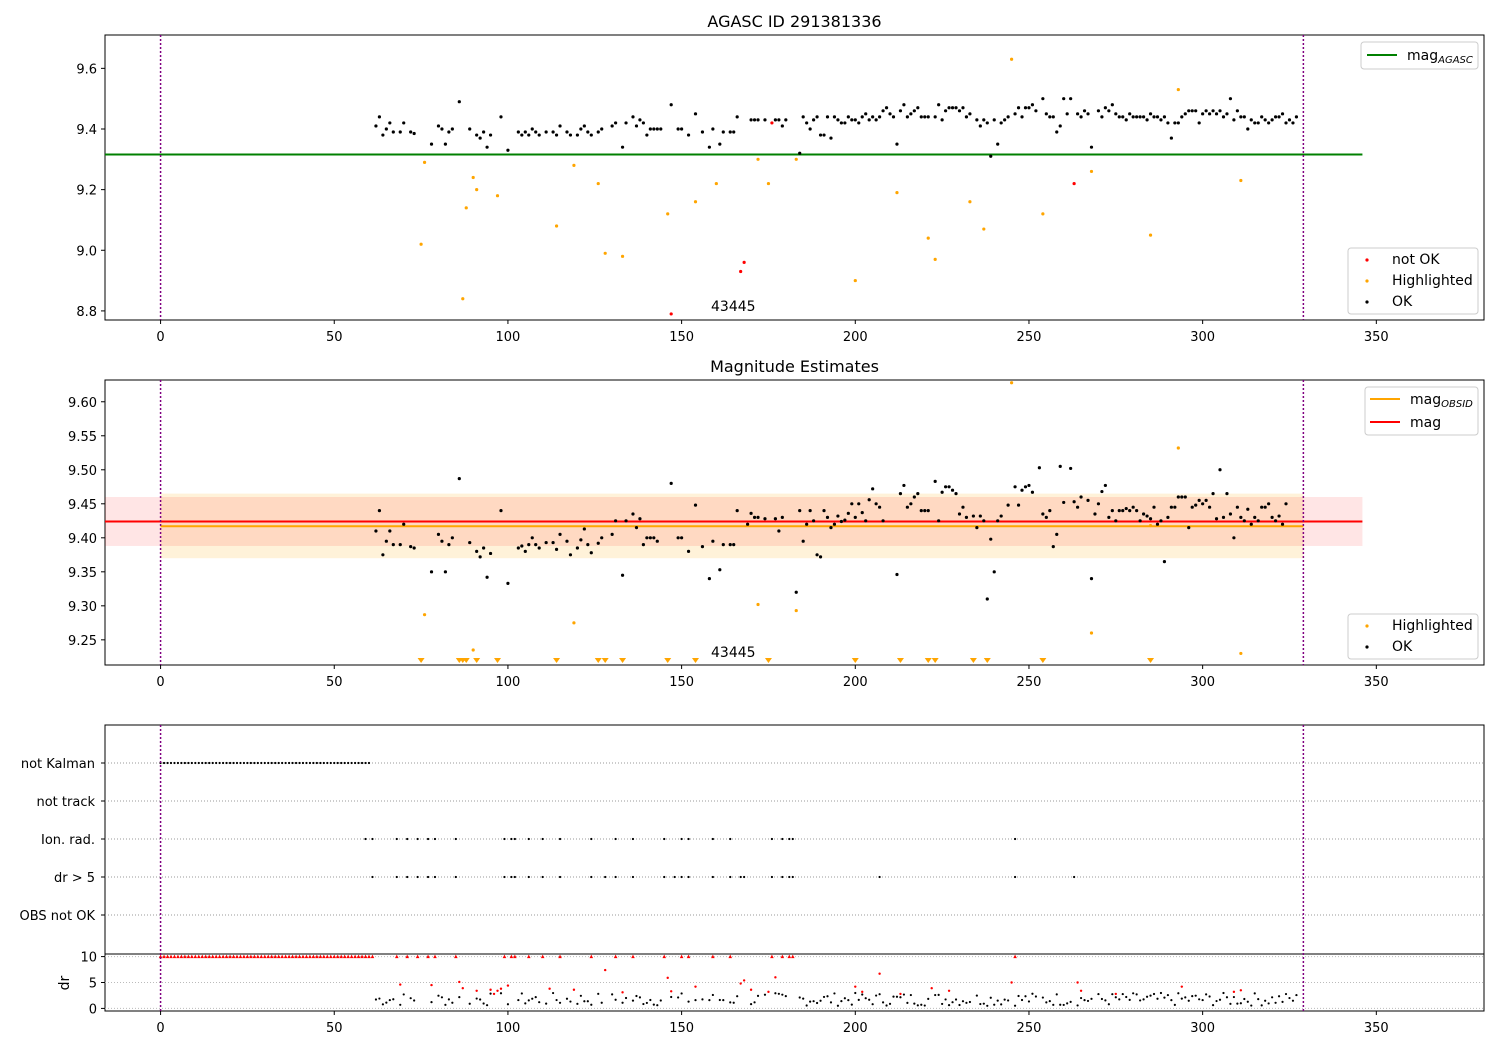 This screenshot has width=1500, height=1050. Describe the element at coordinates (58, 916) in the screenshot. I see `flag-row-label: OBS not OK` at that location.